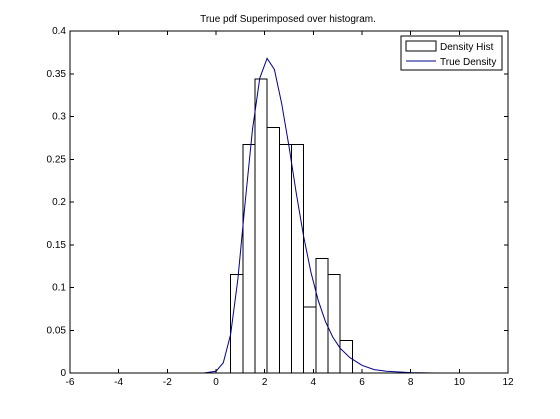 The height and width of the screenshot is (419, 560). I want to click on legend-label-curve: True Density, so click(468, 62).